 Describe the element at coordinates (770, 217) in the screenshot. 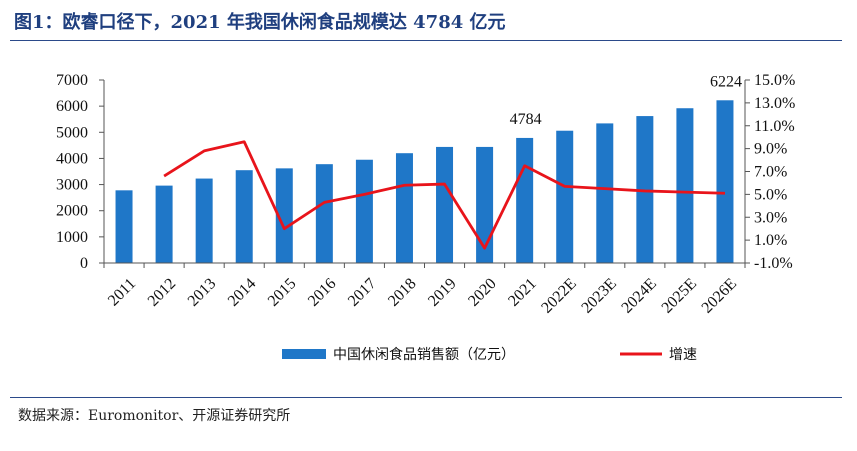

I see `y-right-tick-label: 3.0%` at that location.